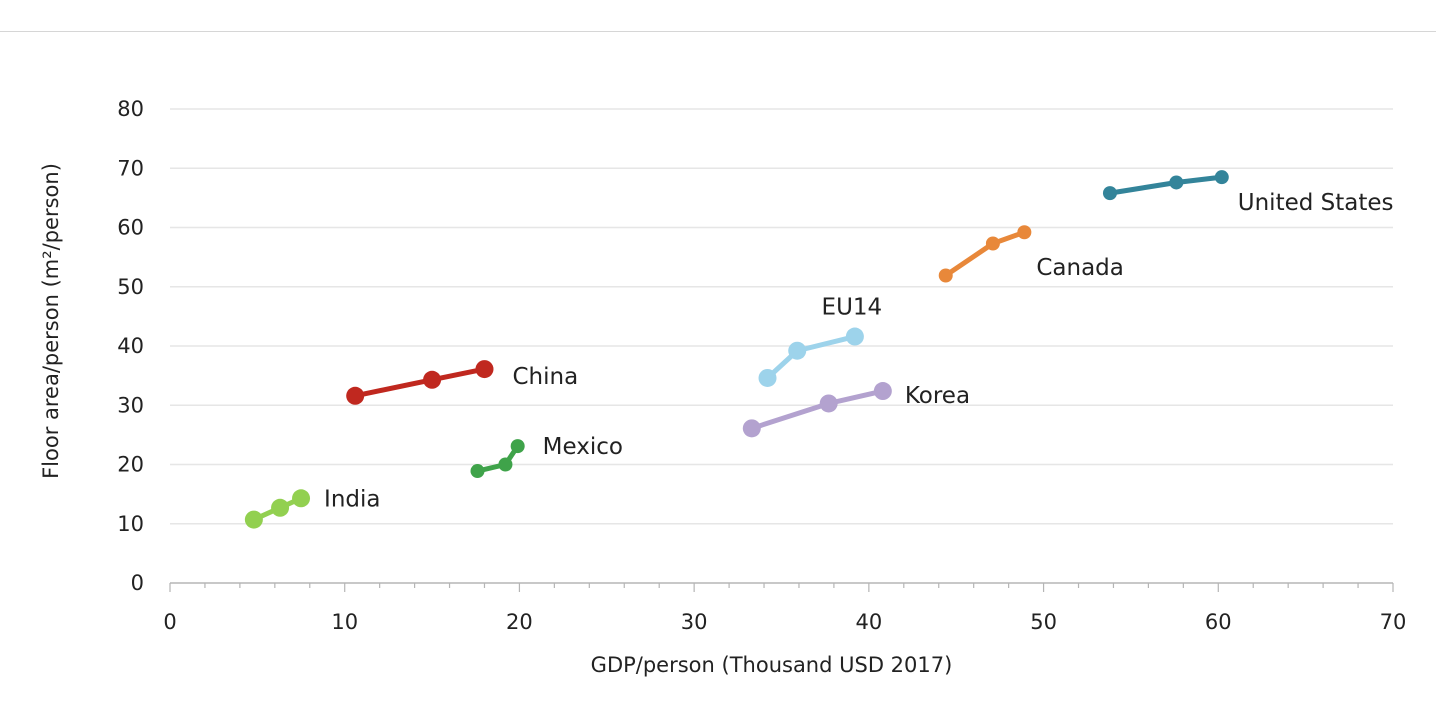  What do you see at coordinates (130, 465) in the screenshot?
I see `y-tick-label: 20` at bounding box center [130, 465].